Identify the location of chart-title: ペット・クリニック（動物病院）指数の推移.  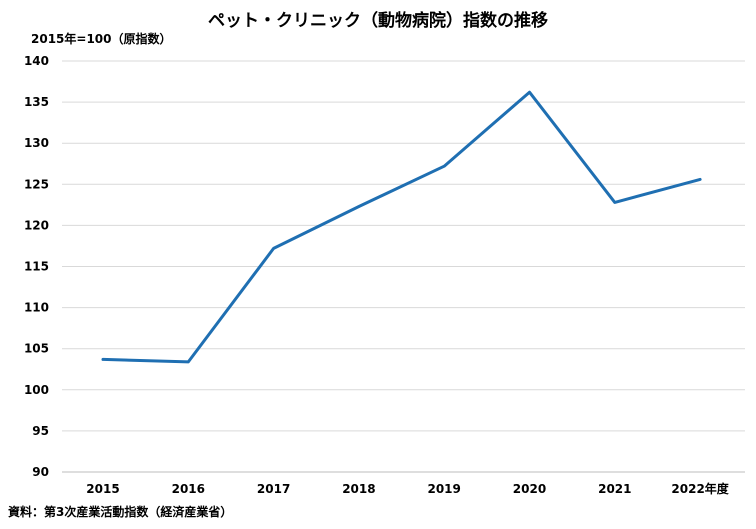
(378, 21).